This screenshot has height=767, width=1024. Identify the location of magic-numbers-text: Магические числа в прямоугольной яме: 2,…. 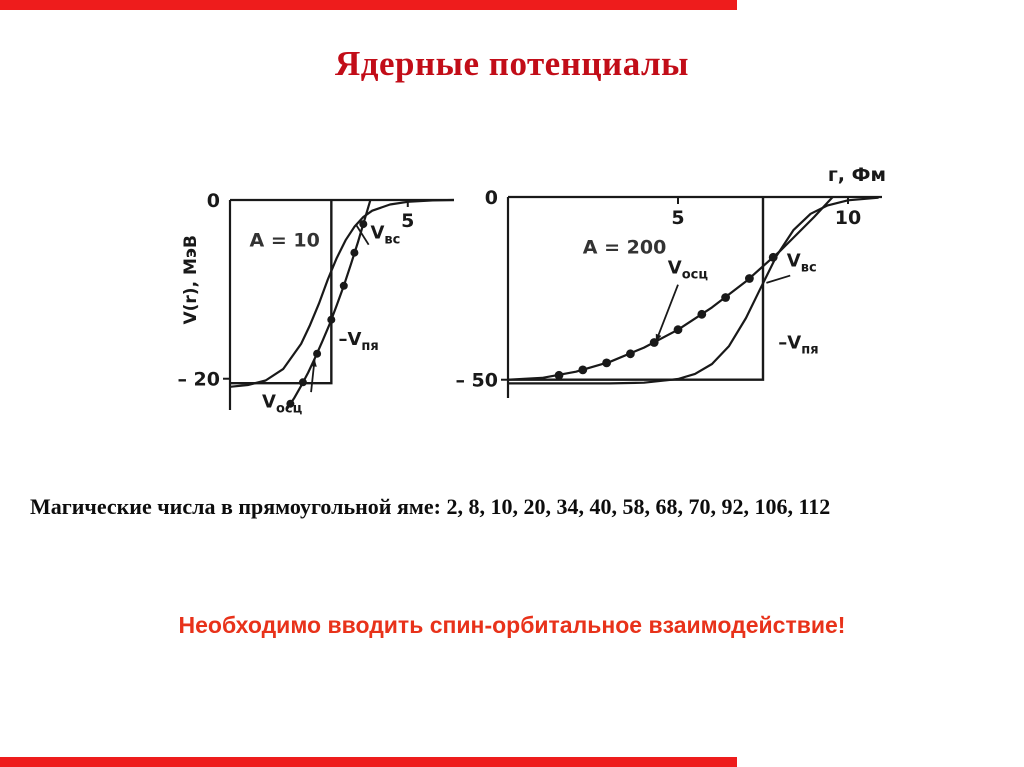
(430, 506).